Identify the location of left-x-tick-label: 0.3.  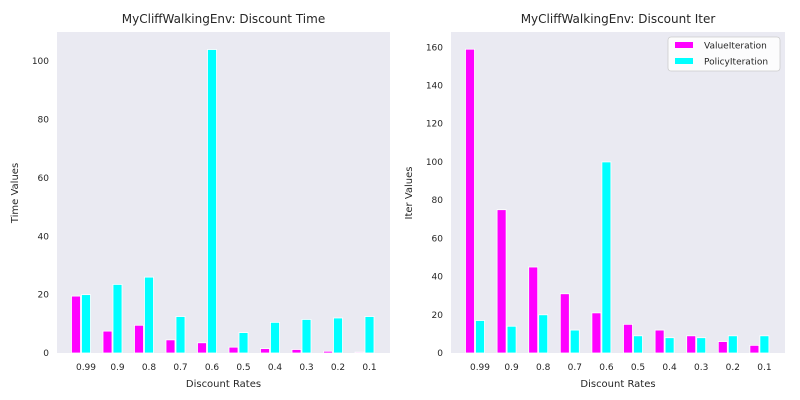
(306, 368).